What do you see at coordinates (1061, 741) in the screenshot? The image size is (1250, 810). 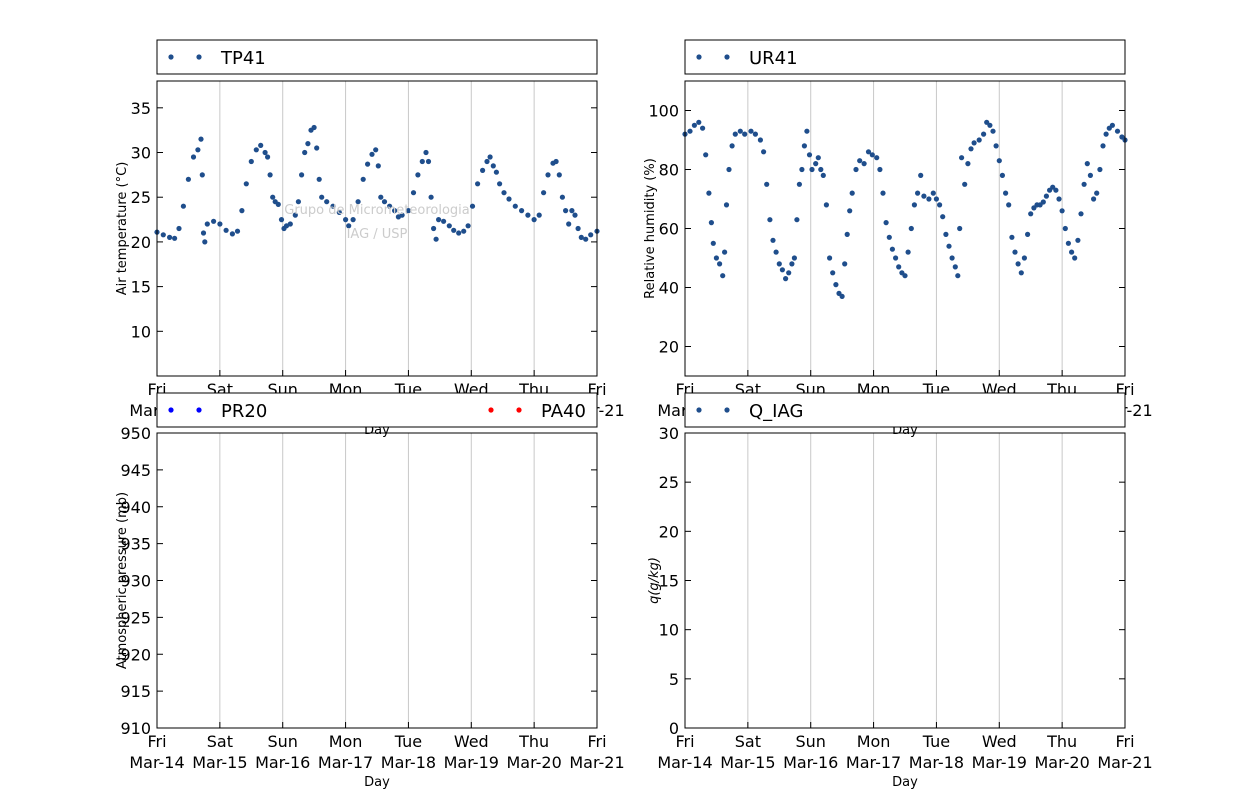 I see `x-tick-label-day: Thu` at bounding box center [1061, 741].